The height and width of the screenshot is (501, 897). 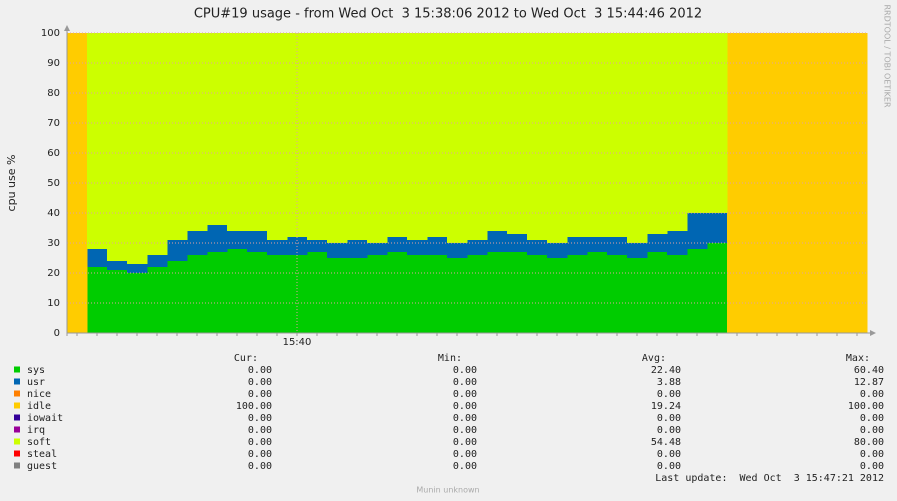 What do you see at coordinates (53, 123) in the screenshot?
I see `y-tick-label: 70` at bounding box center [53, 123].